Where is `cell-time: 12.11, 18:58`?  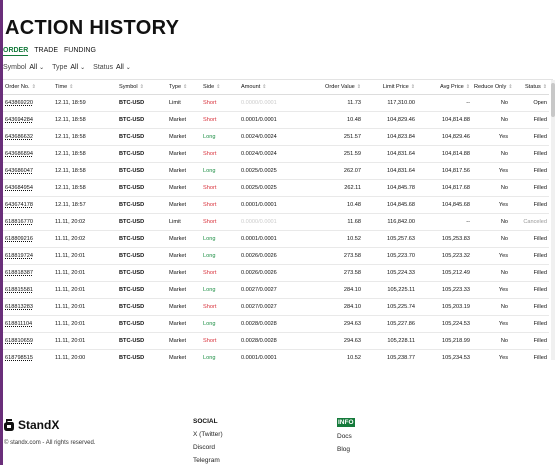 cell-time: 12.11, 18:58 is located at coordinates (85, 171).